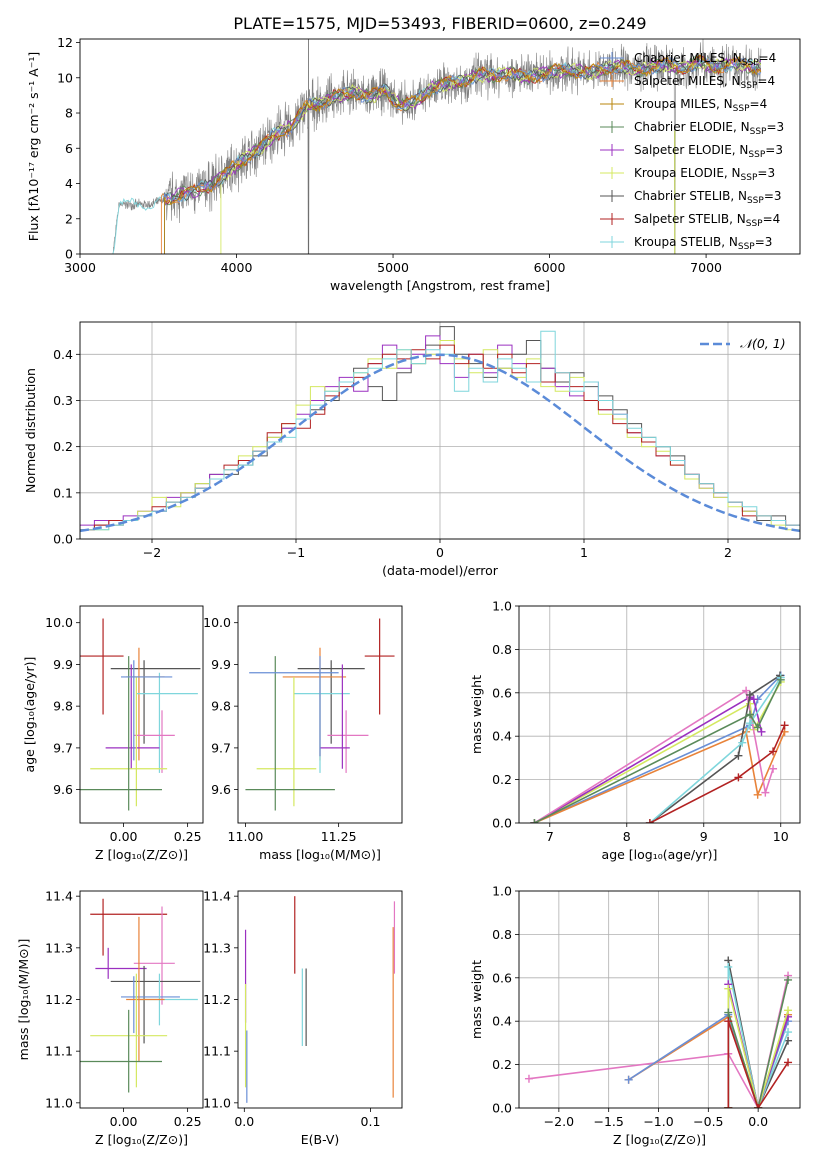 The image size is (819, 1170). Describe the element at coordinates (221, 789) in the screenshot. I see `mass_age-ytick-label: 9.6` at that location.